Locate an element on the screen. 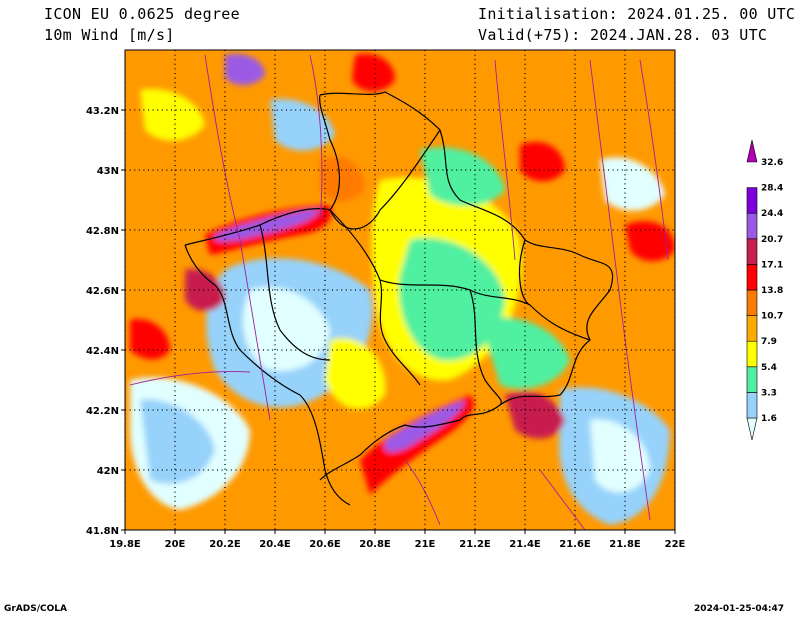  x-tick-label: 22E is located at coordinates (675, 544).